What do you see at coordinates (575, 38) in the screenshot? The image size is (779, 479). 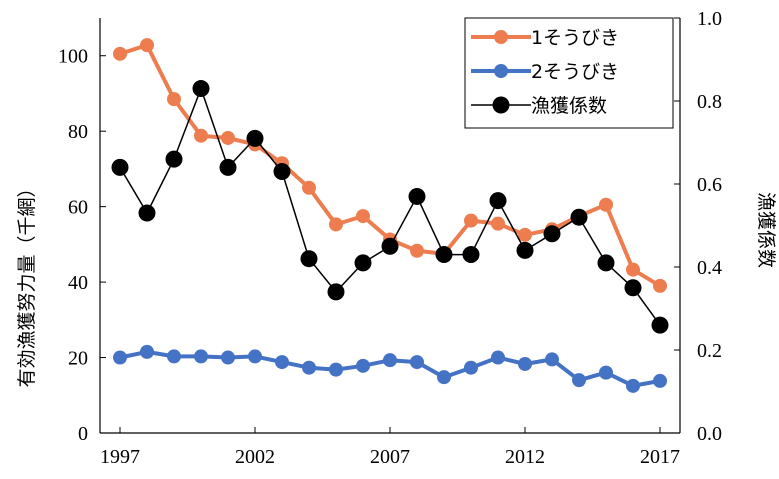 I see `legend-label-1: 1そうびき` at bounding box center [575, 38].